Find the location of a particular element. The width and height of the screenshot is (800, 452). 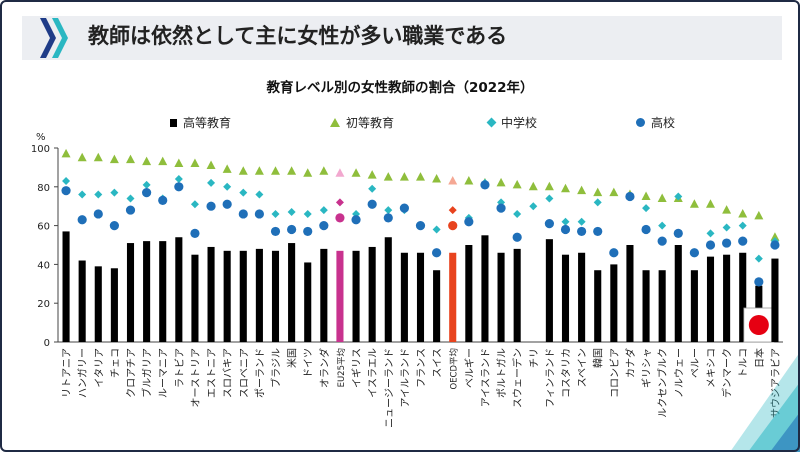

x-tick-label: ドイツ is located at coordinates (309, 363).